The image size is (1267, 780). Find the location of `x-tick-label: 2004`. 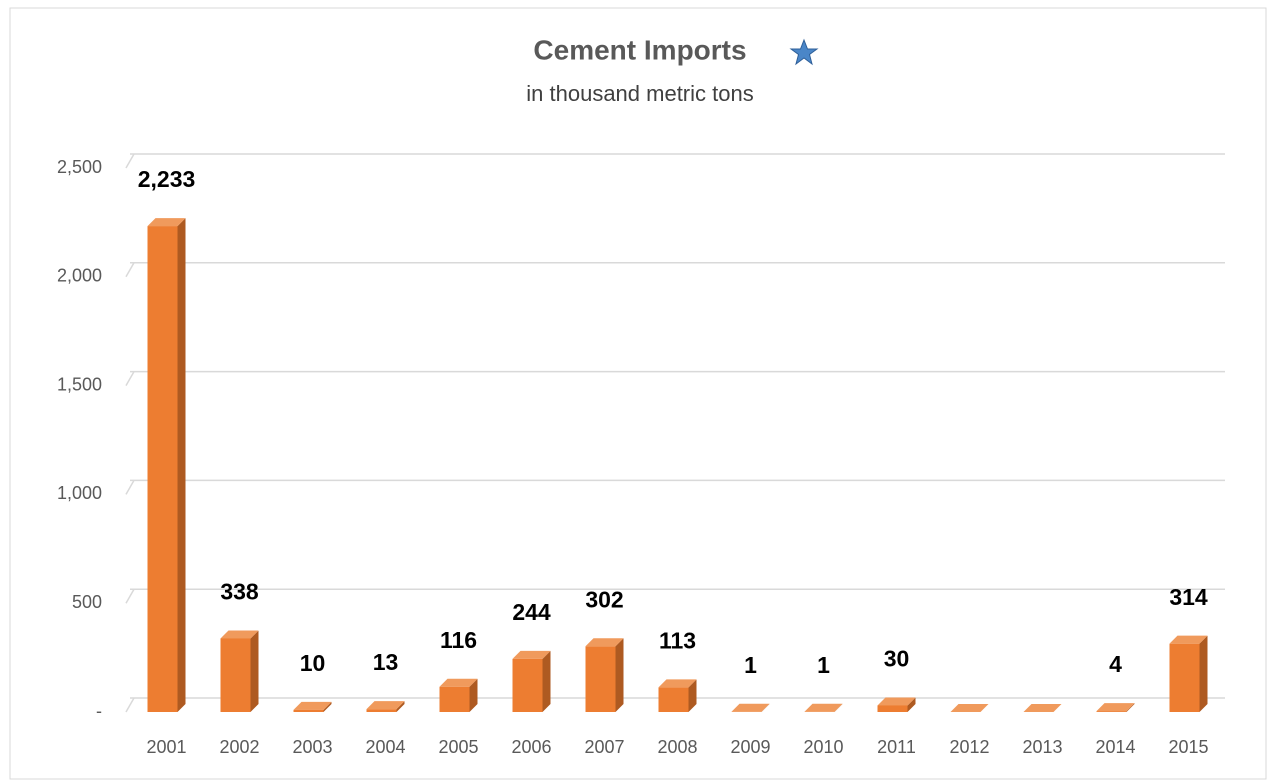

x-tick-label: 2004 is located at coordinates (385, 747).